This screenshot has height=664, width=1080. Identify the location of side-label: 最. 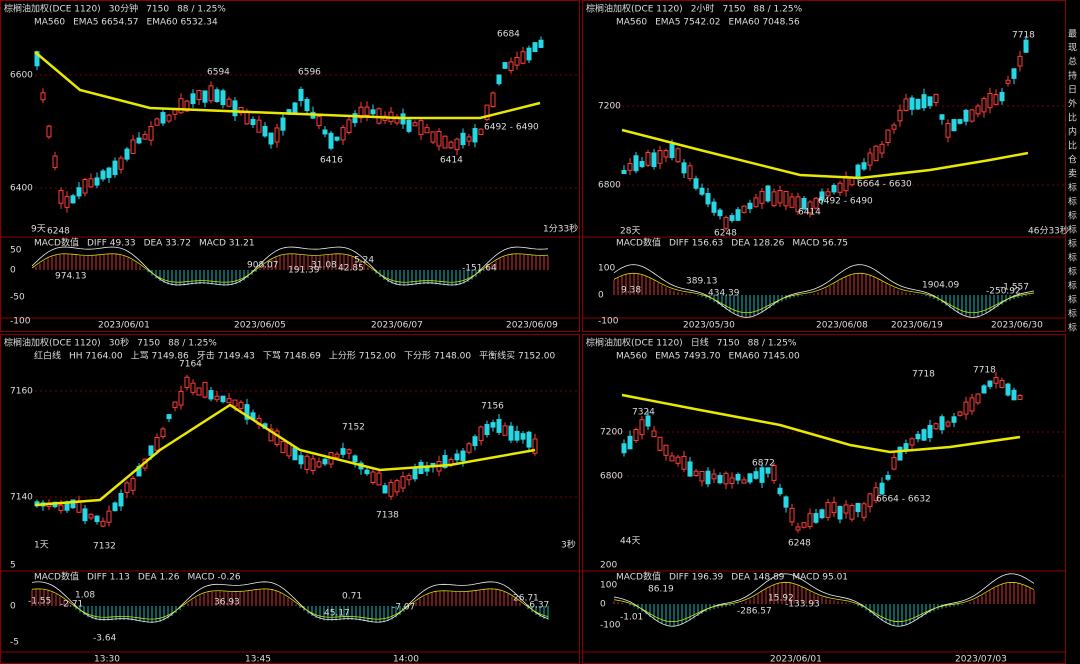
(1072, 34).